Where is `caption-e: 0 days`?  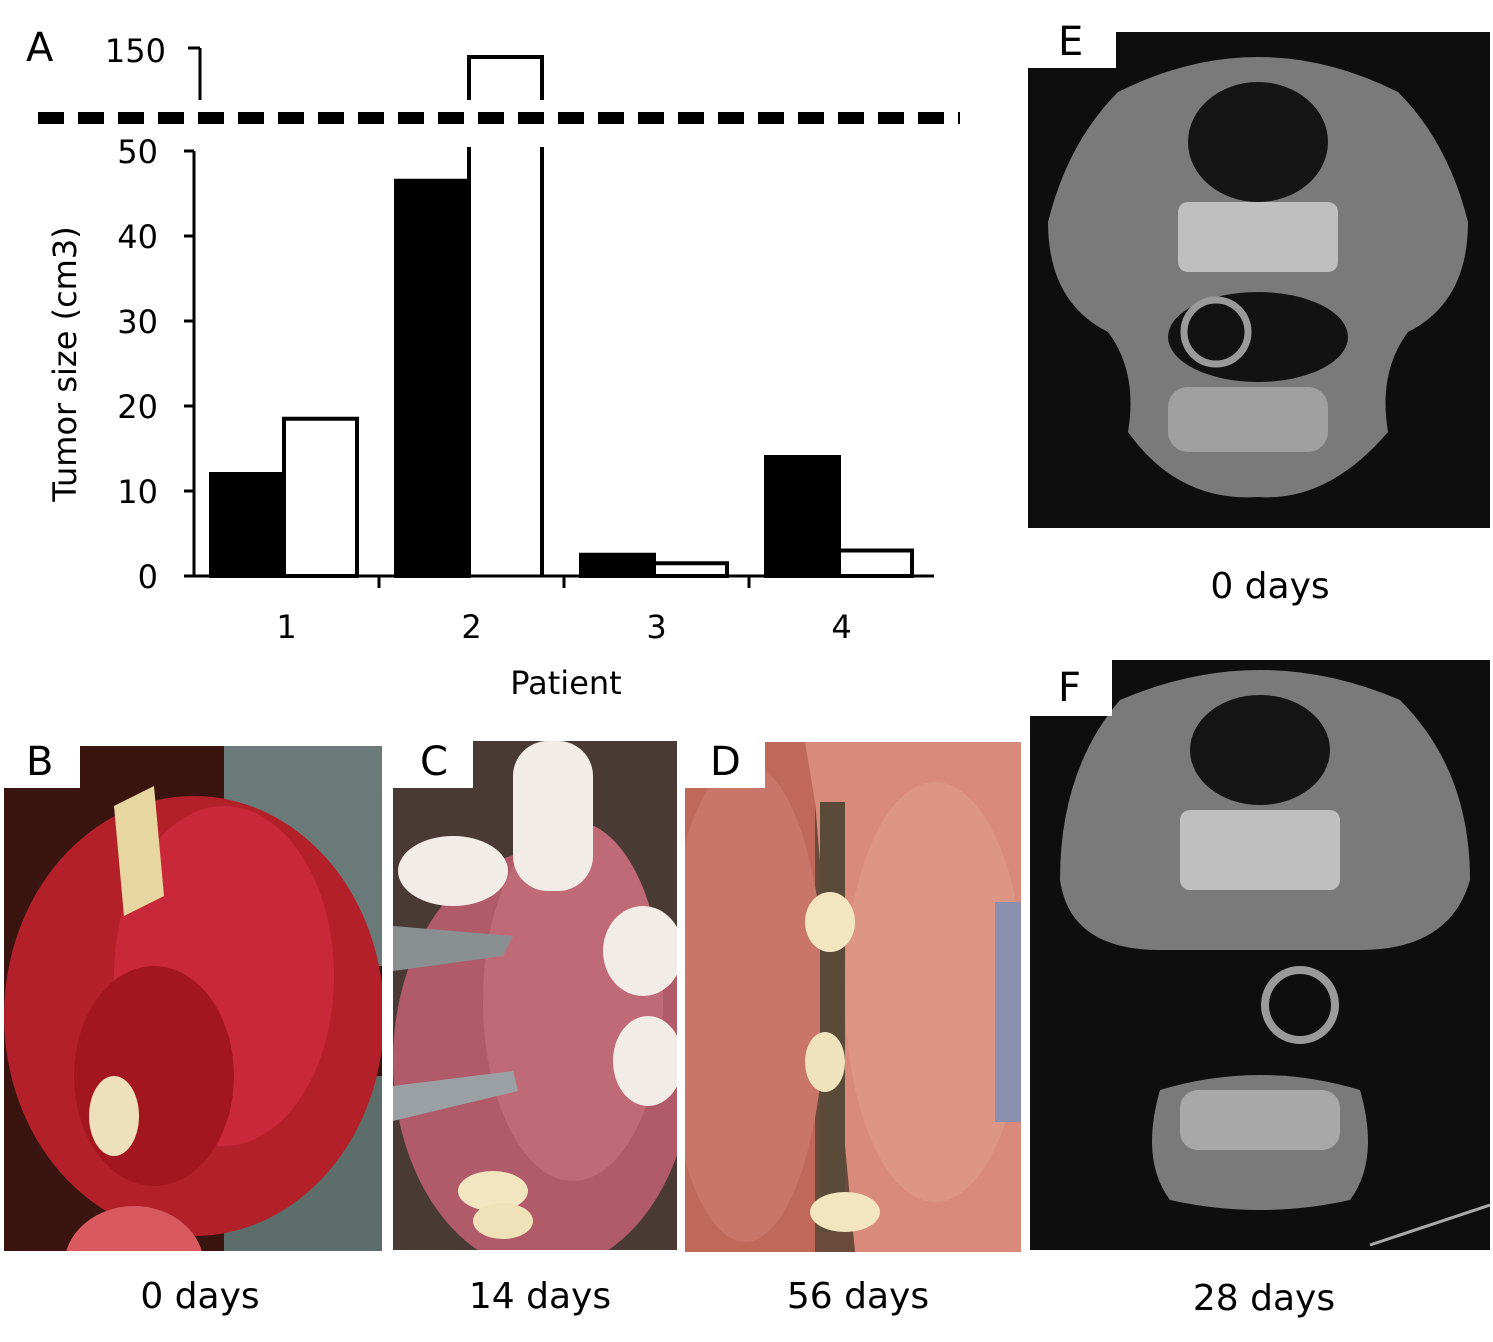 caption-e: 0 days is located at coordinates (1270, 586).